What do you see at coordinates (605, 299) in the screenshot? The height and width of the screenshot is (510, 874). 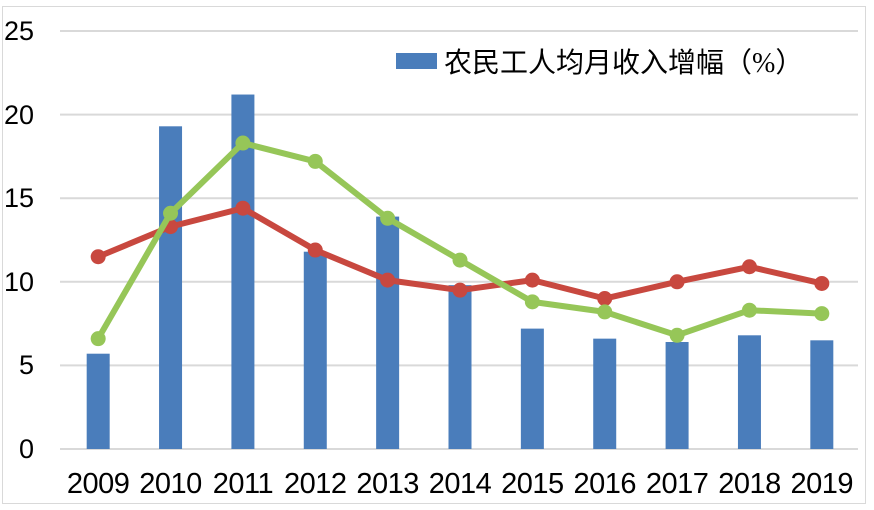 I see `red-line-marker-2016` at bounding box center [605, 299].